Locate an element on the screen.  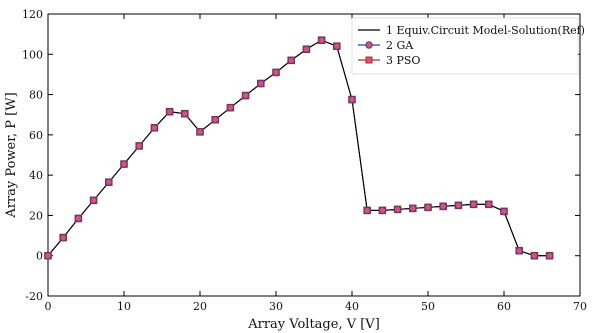
legend-label-ref: 1 Equiv.Circuit Model-Solution(Ref) is located at coordinates (485, 30).